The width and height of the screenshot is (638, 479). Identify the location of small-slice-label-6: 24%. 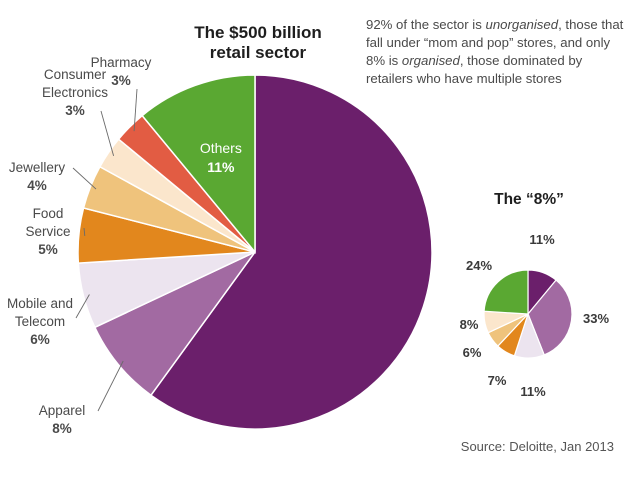
(479, 265).